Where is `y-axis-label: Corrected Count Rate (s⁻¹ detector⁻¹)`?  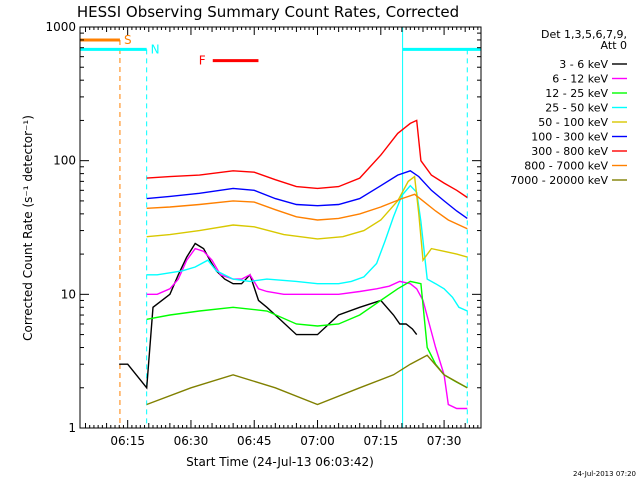 y-axis-label: Corrected Count Rate (s⁻¹ detector⁻¹) is located at coordinates (28, 228).